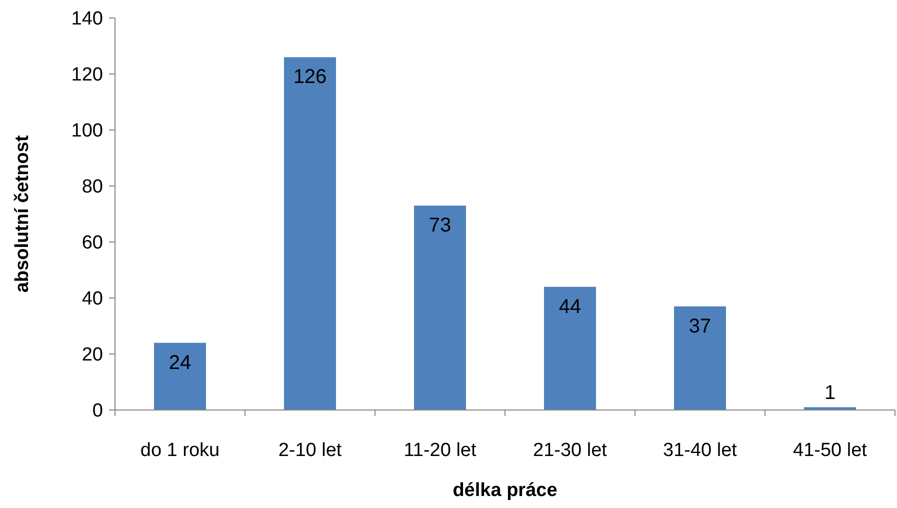 This screenshot has width=897, height=508. I want to click on y-tick-label: 120, so click(87, 75).